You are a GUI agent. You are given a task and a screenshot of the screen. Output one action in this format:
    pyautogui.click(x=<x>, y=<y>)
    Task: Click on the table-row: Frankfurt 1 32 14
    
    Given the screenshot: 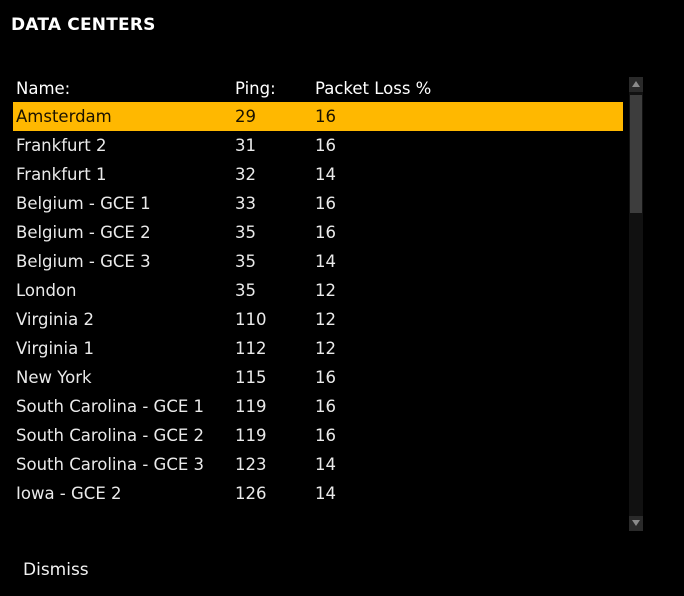 What is the action you would take?
    pyautogui.click(x=318, y=174)
    